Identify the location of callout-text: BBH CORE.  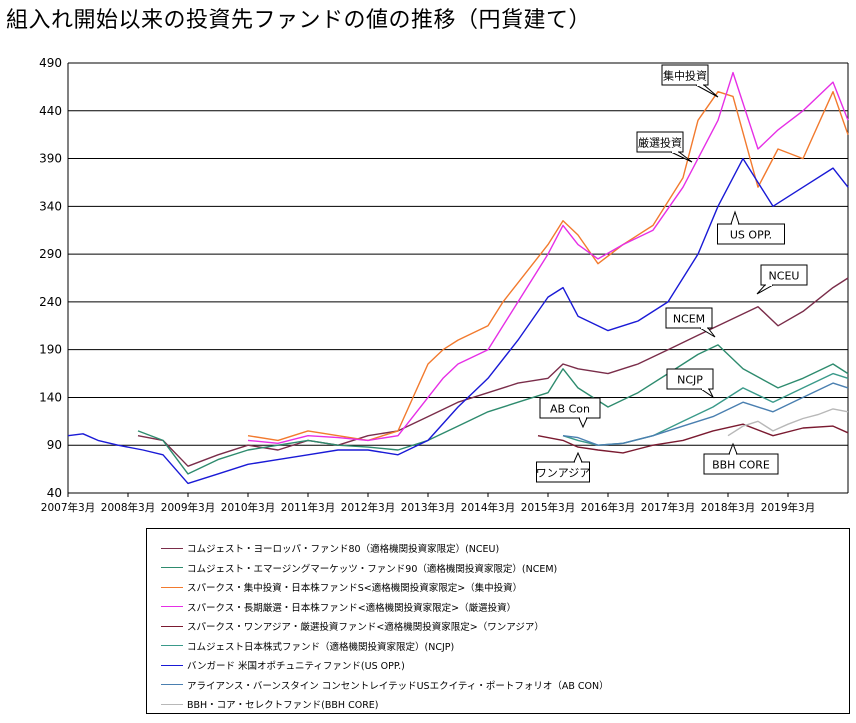
(741, 465).